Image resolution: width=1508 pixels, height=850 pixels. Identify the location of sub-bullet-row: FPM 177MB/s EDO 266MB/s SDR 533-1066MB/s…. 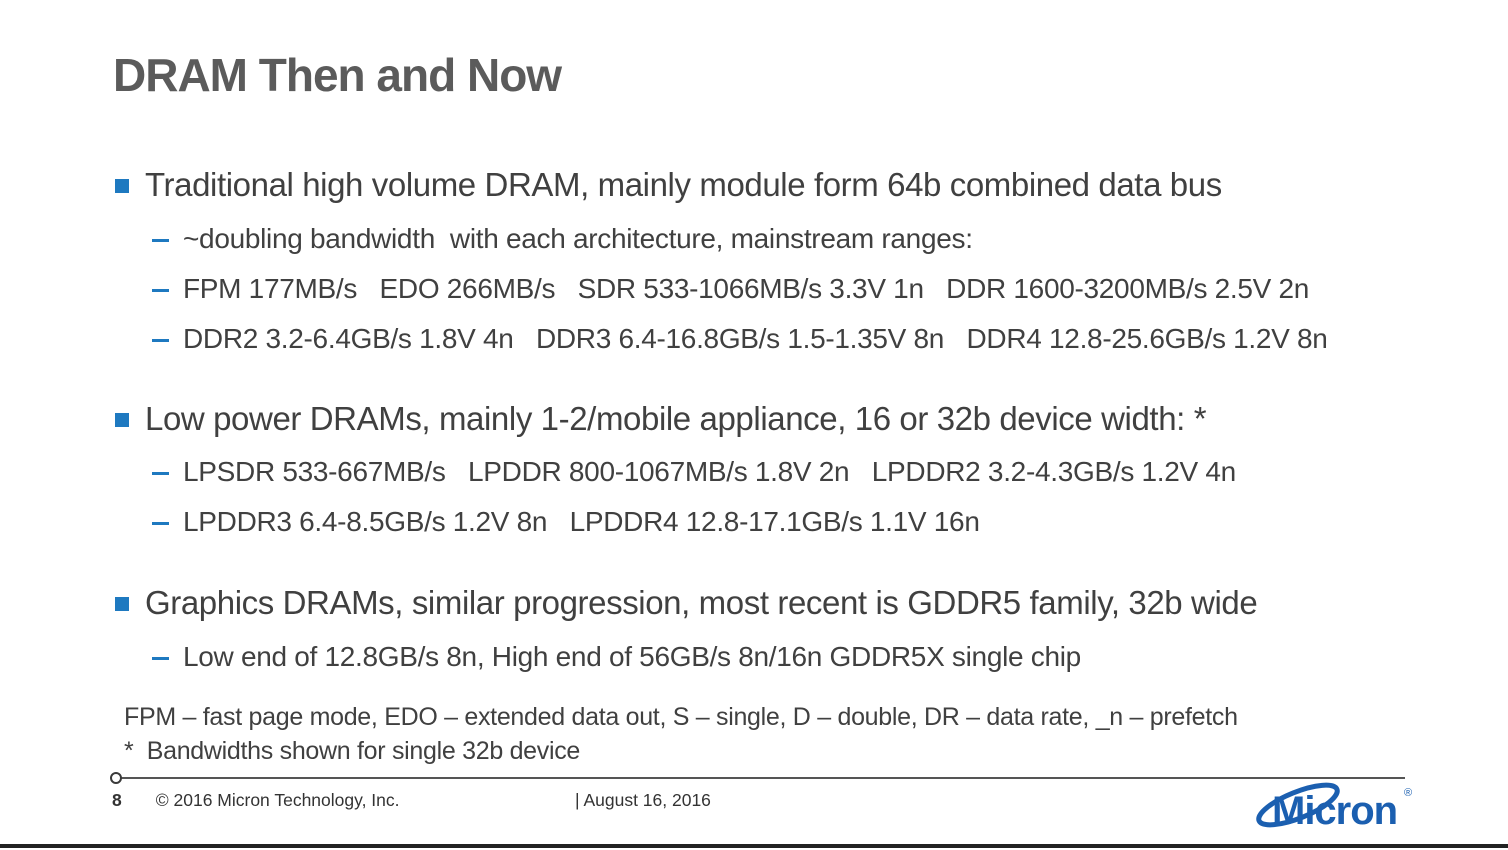
(730, 289).